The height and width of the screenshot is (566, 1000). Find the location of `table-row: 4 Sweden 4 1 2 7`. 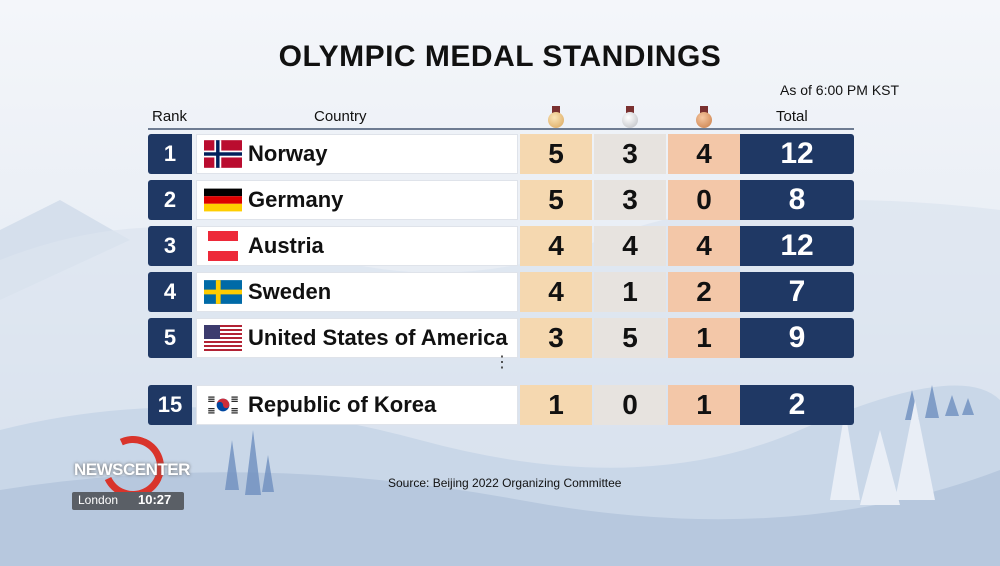

table-row: 4 Sweden 4 1 2 7 is located at coordinates (501, 292).